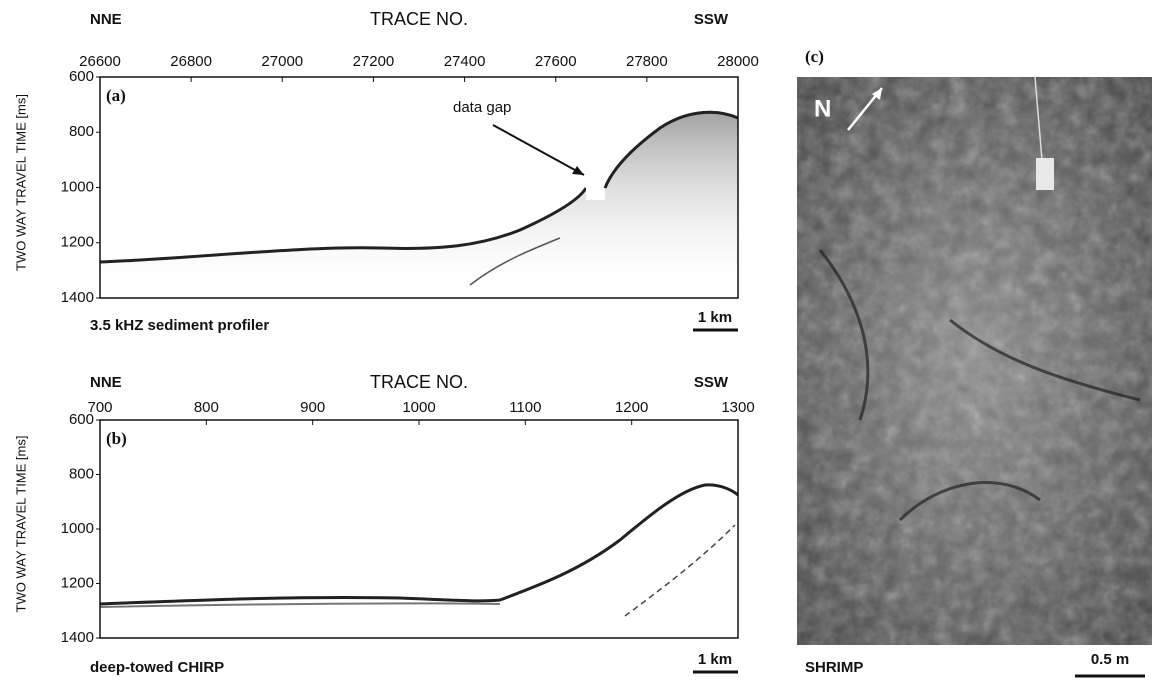 The height and width of the screenshot is (684, 1161). I want to click on panel-label: (a), so click(116, 95).